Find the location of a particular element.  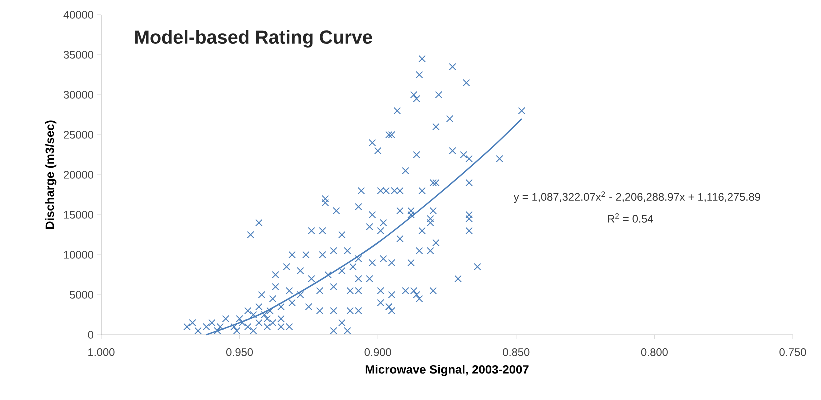

y-tick-label: 5000 is located at coordinates (82, 295).